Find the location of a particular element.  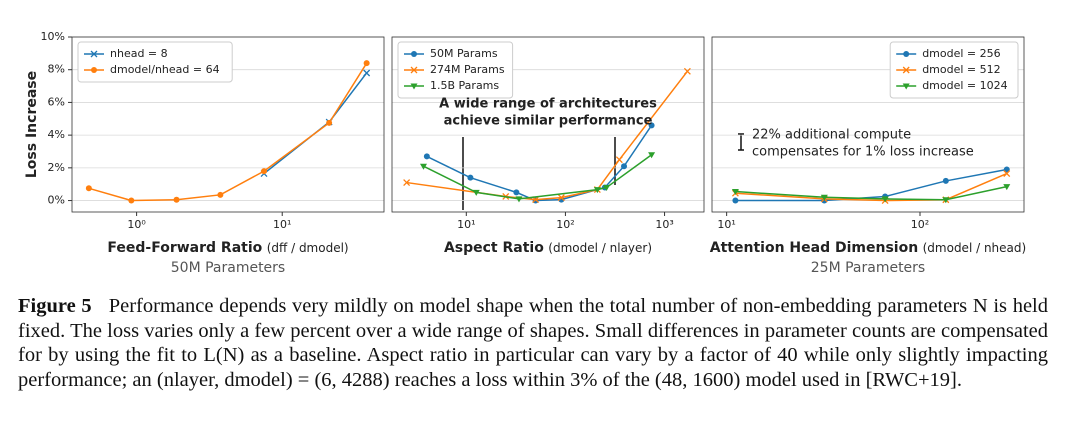

error-bar-icon is located at coordinates (741, 142).